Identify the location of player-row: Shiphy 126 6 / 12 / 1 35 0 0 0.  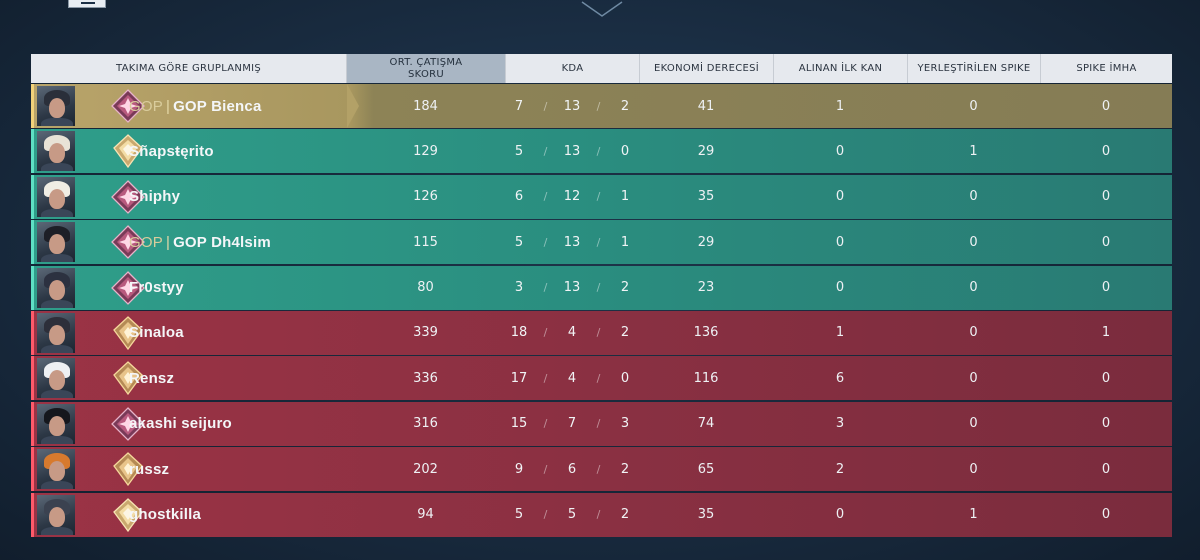
(601, 196).